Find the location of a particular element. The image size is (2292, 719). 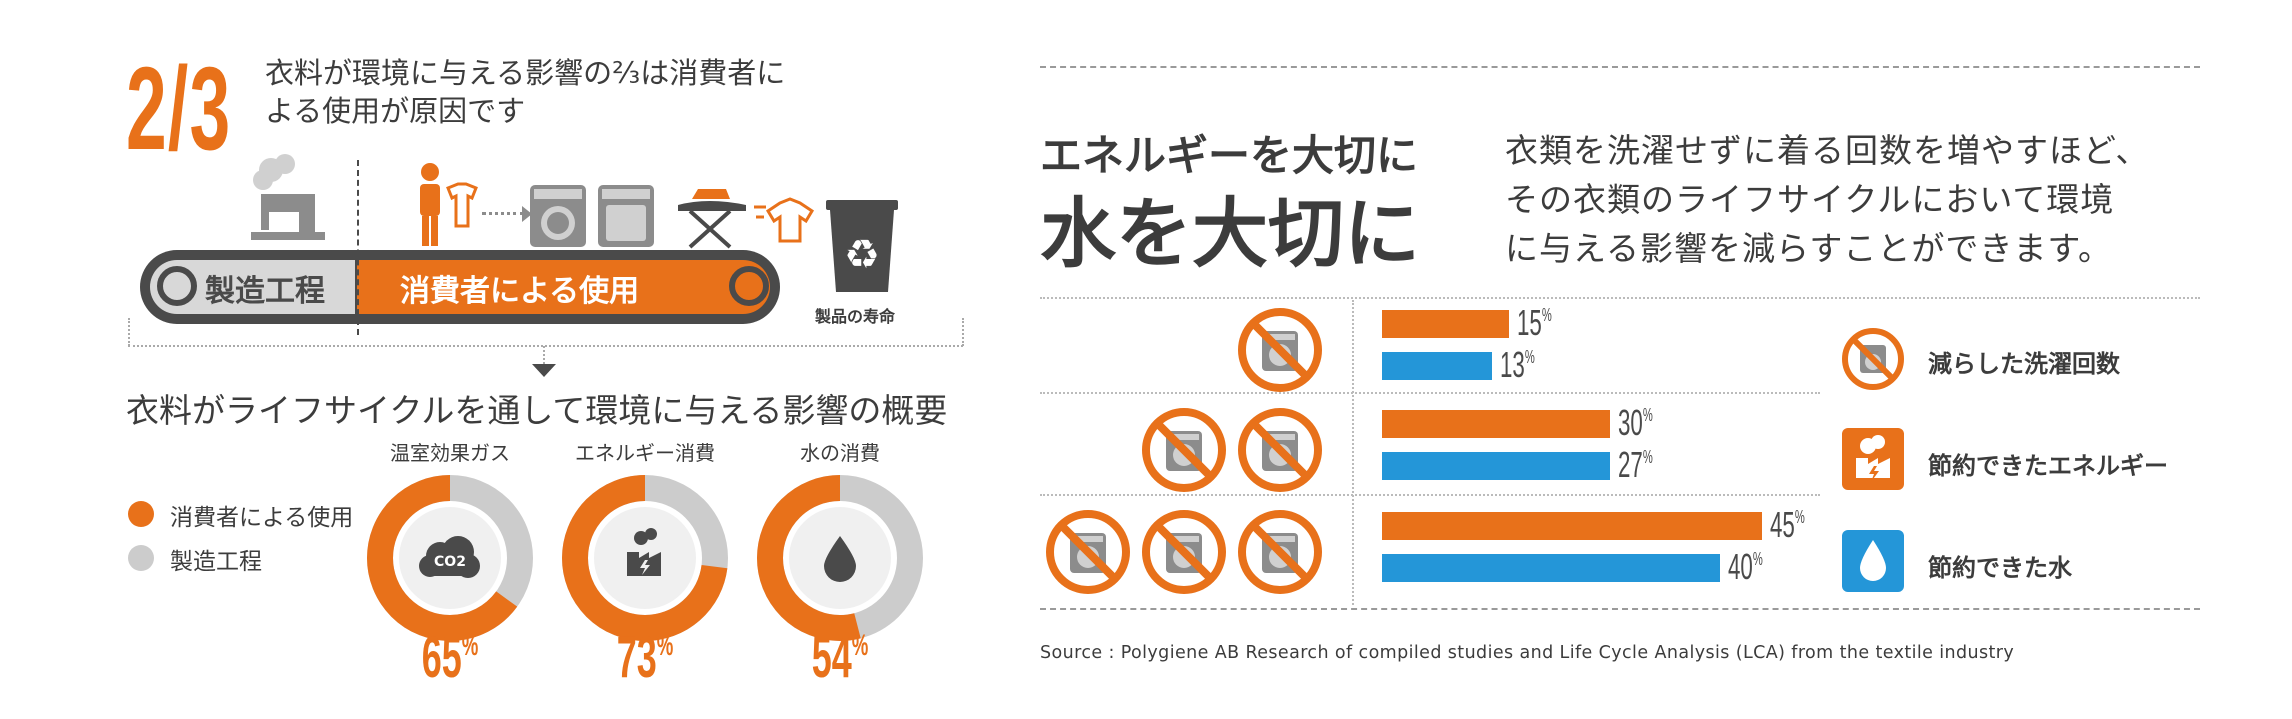

donut-label-2: エネルギー消費 is located at coordinates (645, 453).